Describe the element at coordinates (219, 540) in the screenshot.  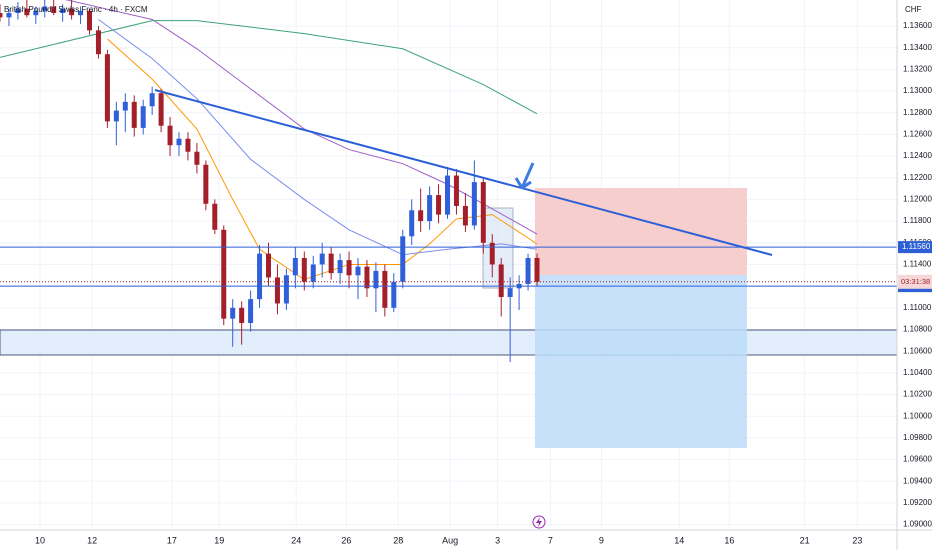
I see `x-tick-label: 19` at that location.